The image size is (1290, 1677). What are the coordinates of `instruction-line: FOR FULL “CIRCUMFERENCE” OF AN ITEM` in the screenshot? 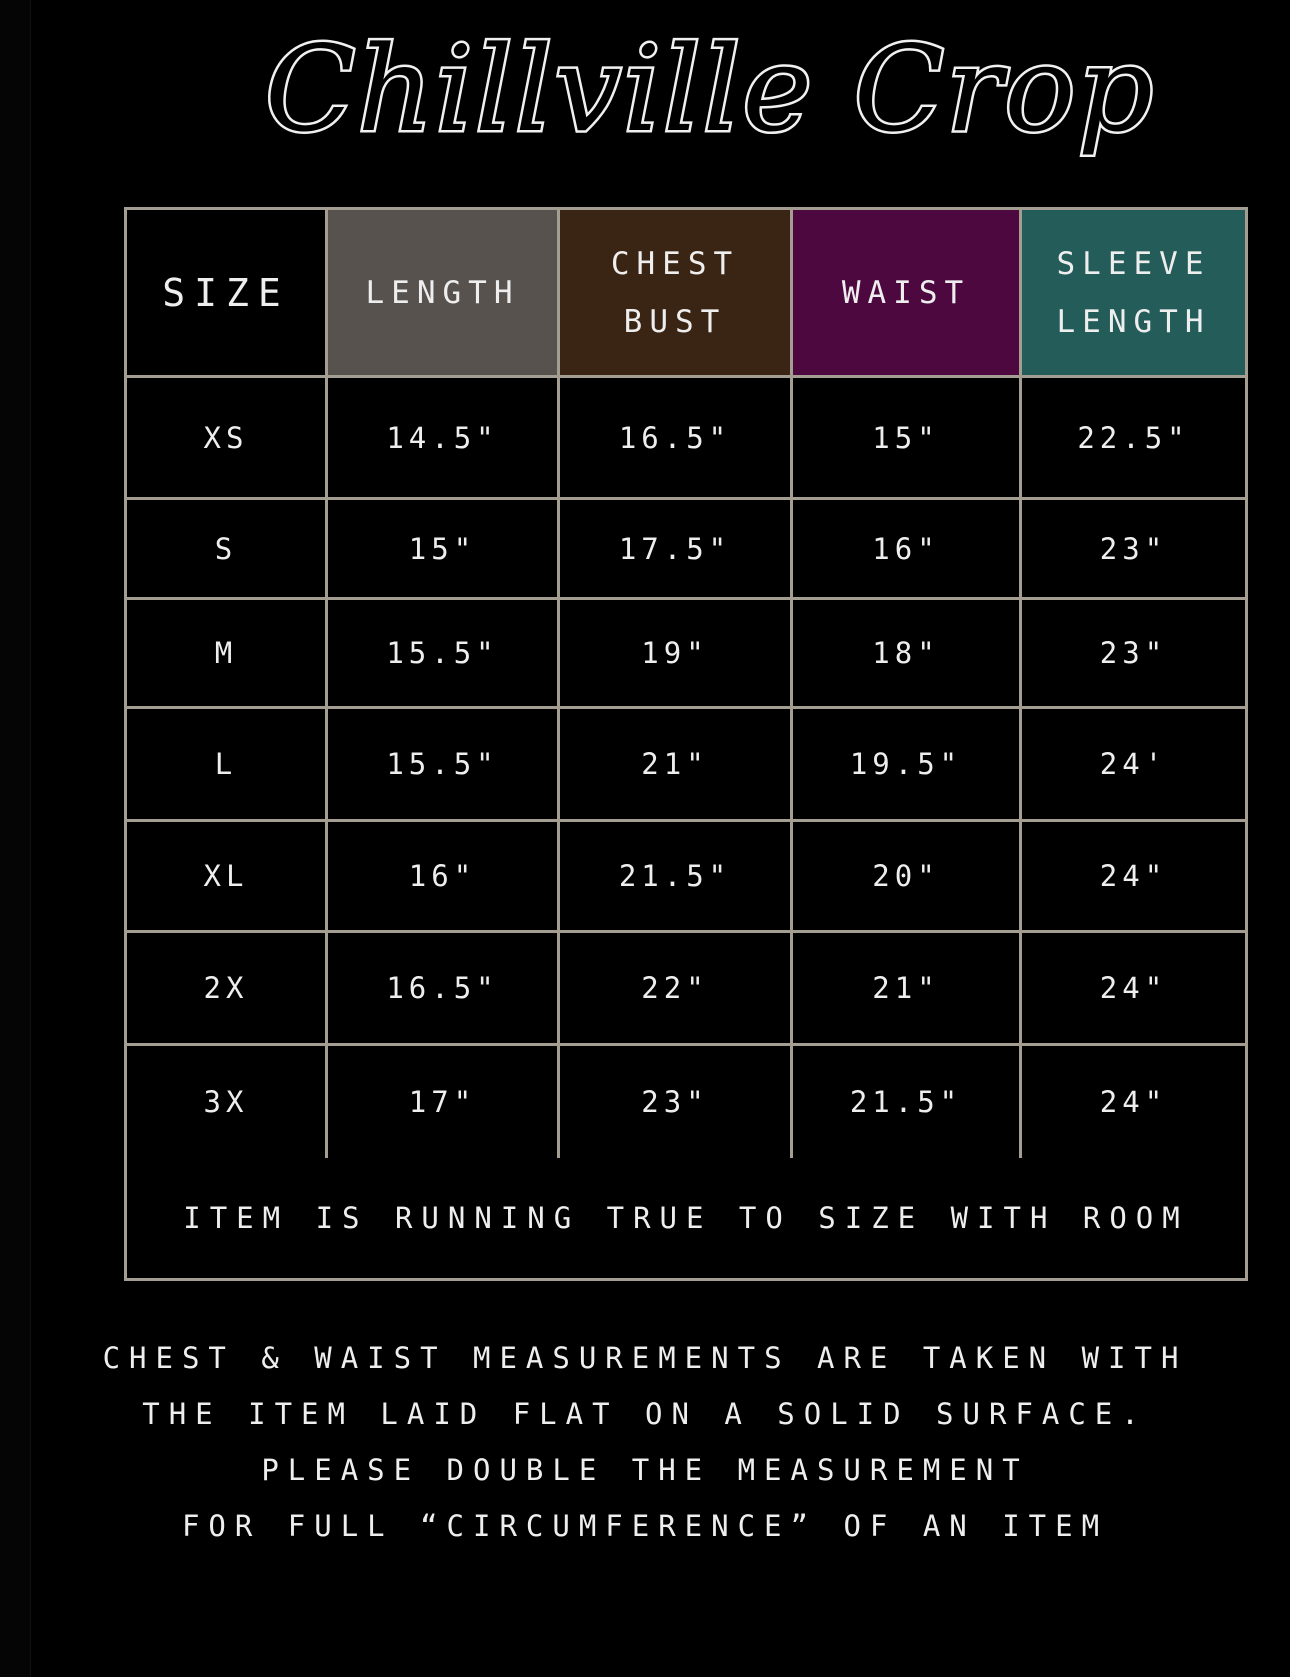 It's located at (645, 1526).